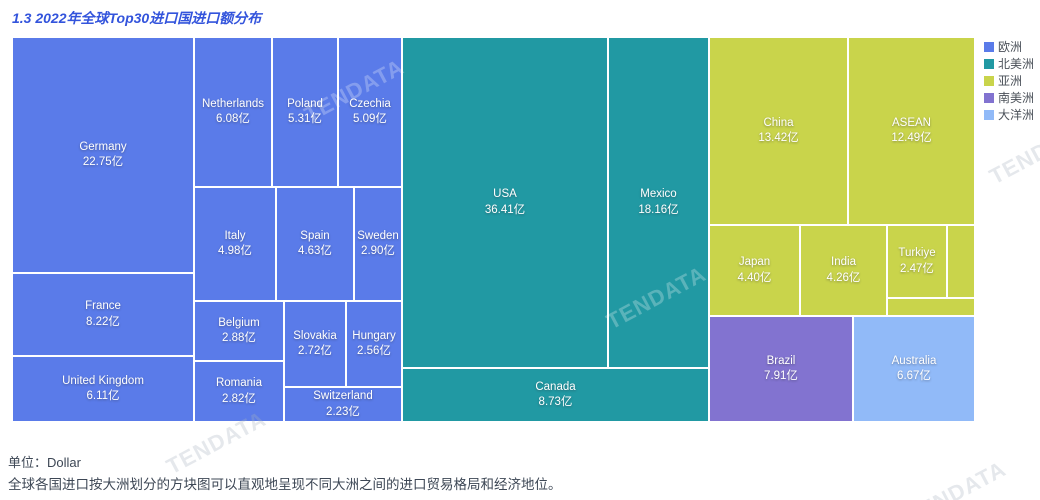 This screenshot has height=500, width=1040. Describe the element at coordinates (754, 270) in the screenshot. I see `treemap-node-japan: Japan 4.40亿` at that location.